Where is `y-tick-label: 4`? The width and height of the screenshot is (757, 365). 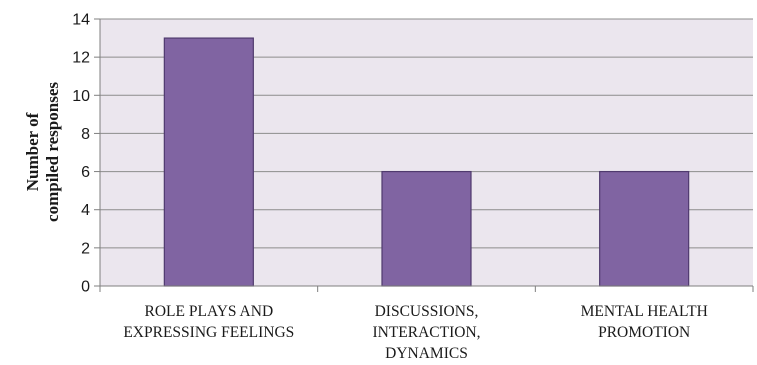
y-tick-label: 4 is located at coordinates (85, 210).